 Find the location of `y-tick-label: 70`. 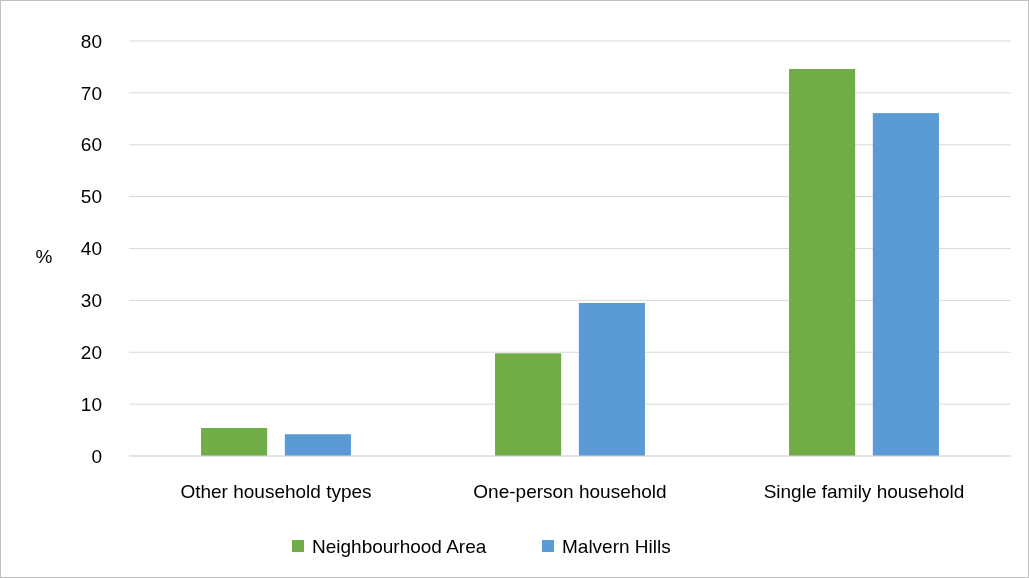

y-tick-label: 70 is located at coordinates (91, 93).